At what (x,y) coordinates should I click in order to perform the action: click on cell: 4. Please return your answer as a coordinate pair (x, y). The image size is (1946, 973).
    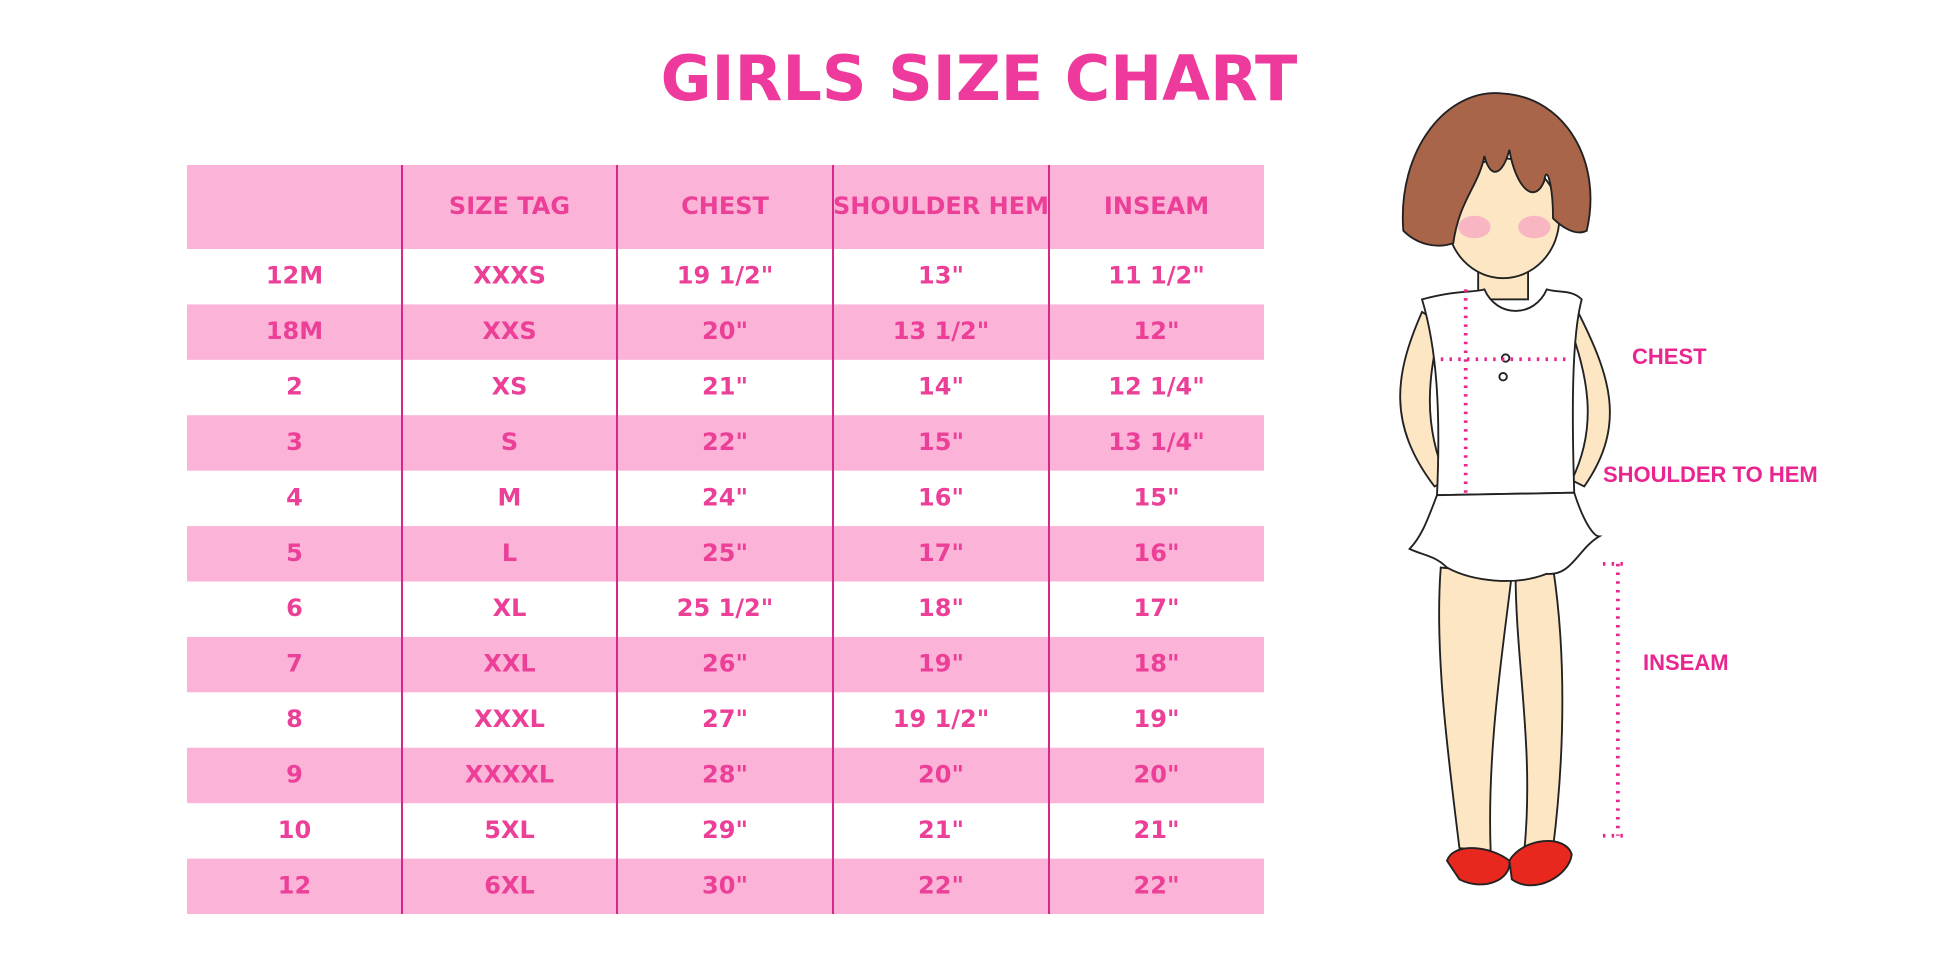
    Looking at the image, I should click on (294, 497).